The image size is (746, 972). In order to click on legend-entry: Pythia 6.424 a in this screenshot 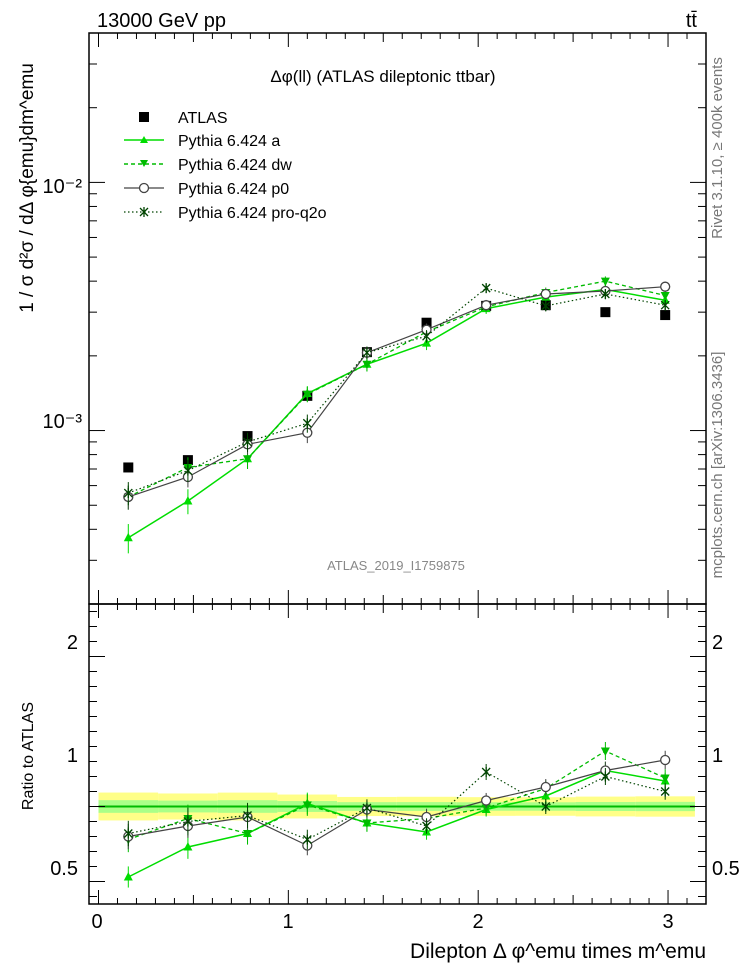, I will do `click(202, 141)`.